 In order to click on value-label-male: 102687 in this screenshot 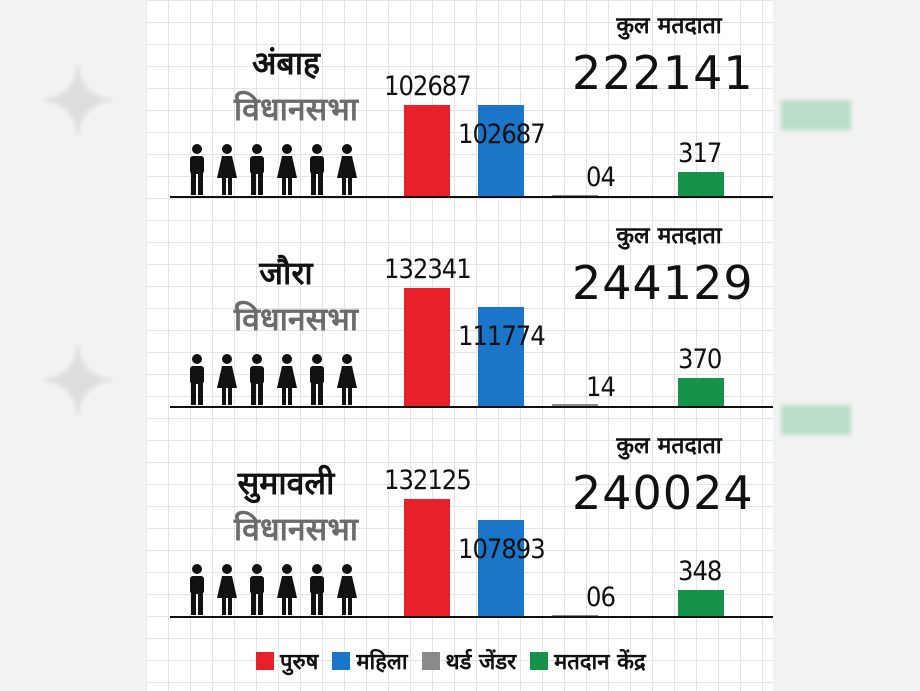, I will do `click(428, 86)`.